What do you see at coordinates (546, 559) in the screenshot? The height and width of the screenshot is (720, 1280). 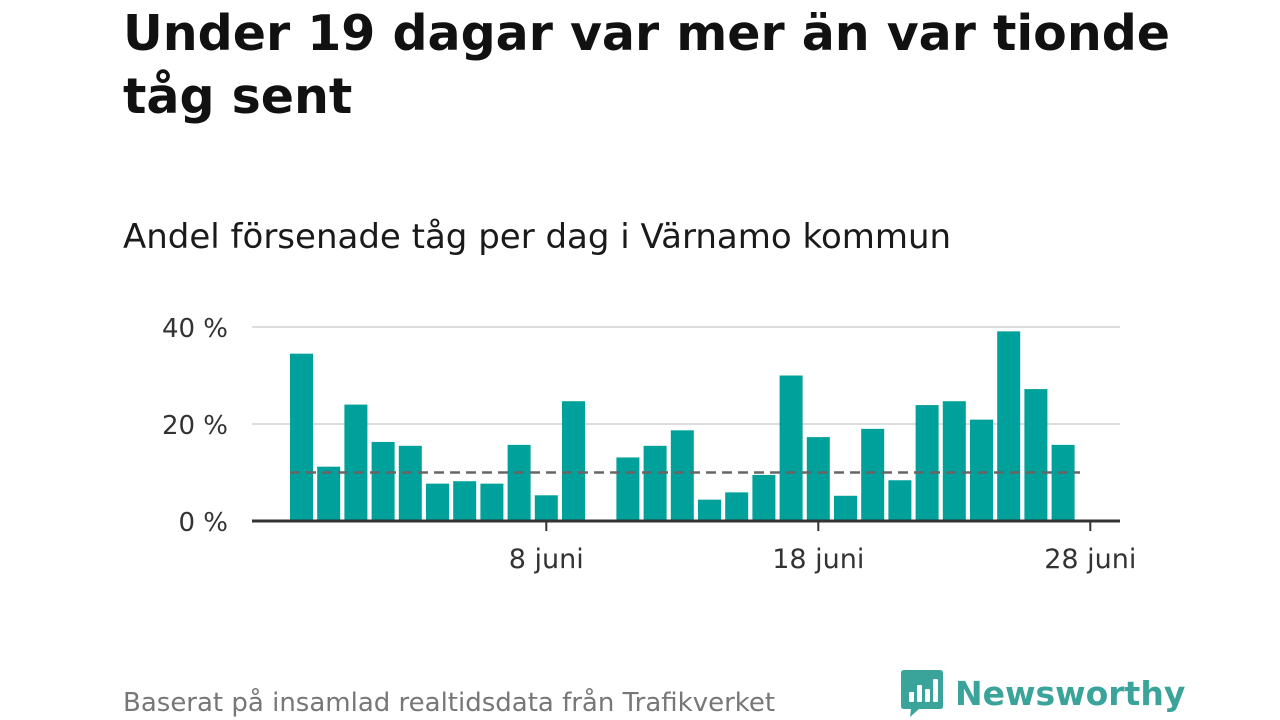 I see `x-tick-label: 8 juni` at bounding box center [546, 559].